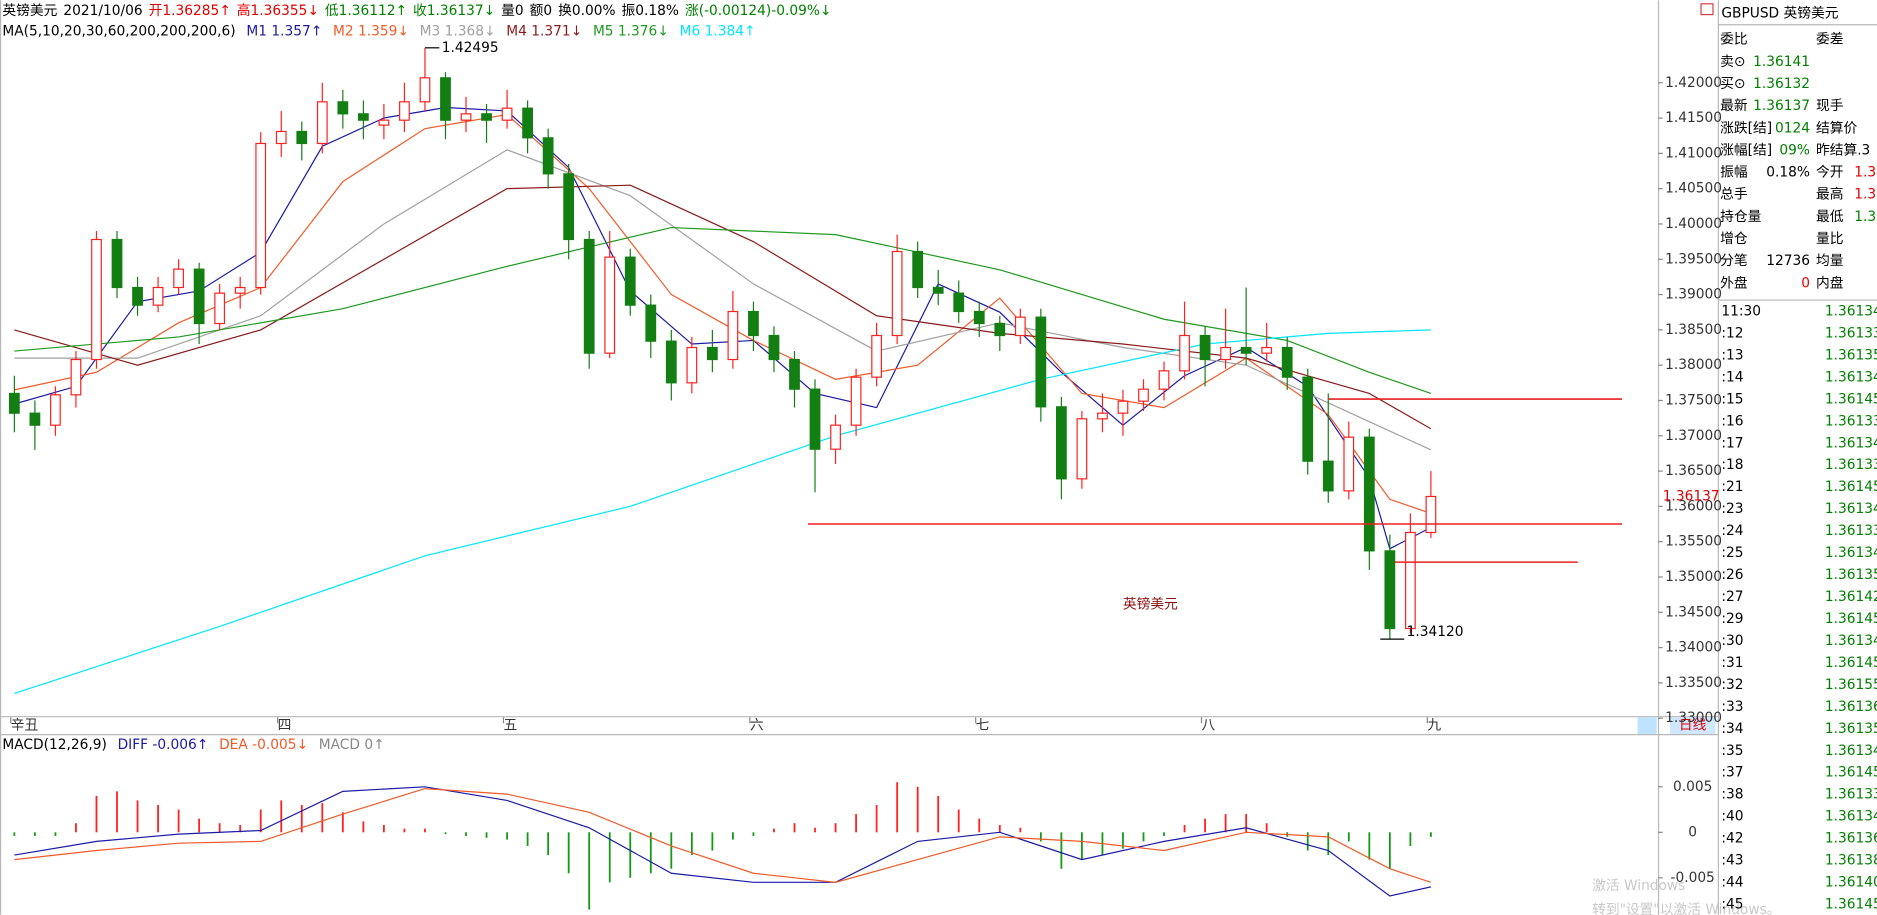 The width and height of the screenshot is (1877, 915). Describe the element at coordinates (1830, 239) in the screenshot. I see `quote-label: 量比` at that location.